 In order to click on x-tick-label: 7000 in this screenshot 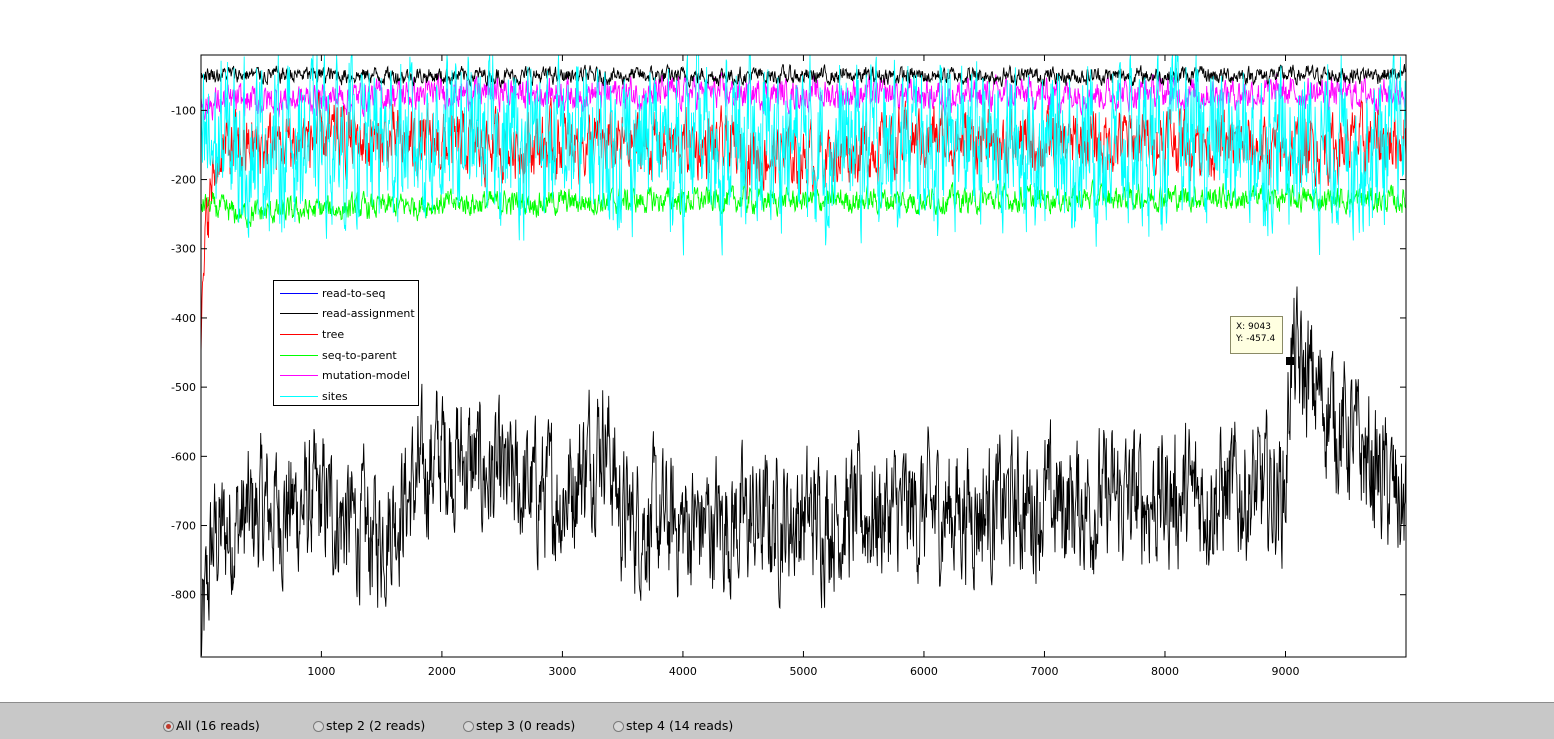, I will do `click(1044, 671)`.